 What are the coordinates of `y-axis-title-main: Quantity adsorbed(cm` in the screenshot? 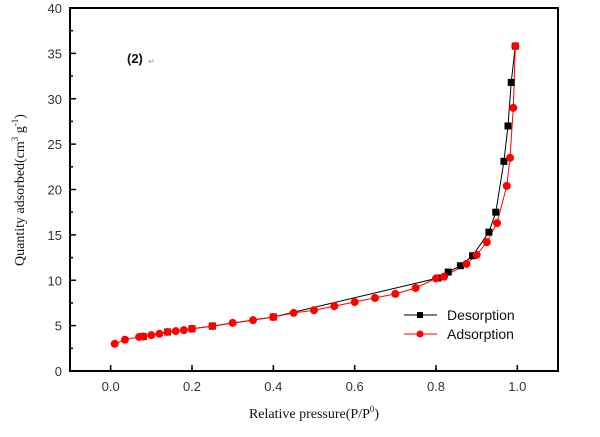 It's located at (20, 203).